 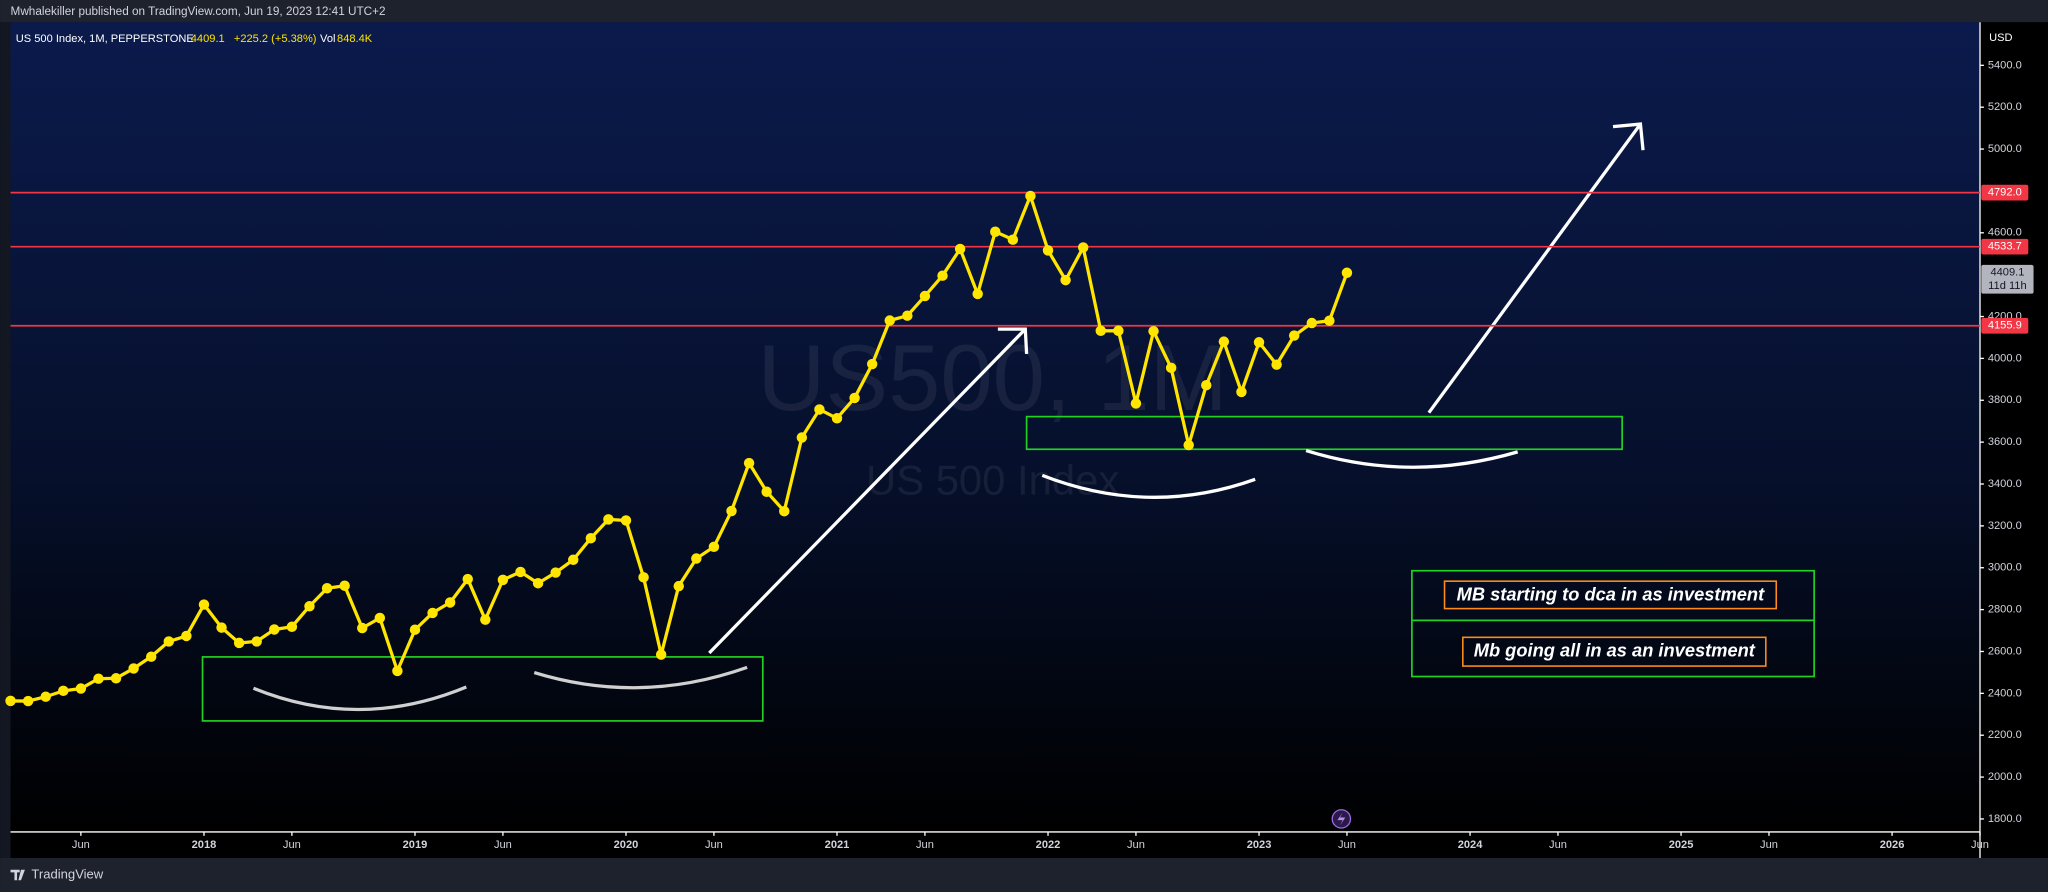 I want to click on x-tick-label: 2023, so click(x=1259, y=845).